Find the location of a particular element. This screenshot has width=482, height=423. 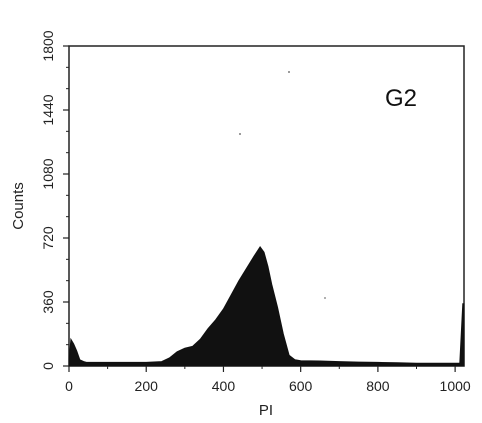

y-tick-label: 0 is located at coordinates (48, 366).